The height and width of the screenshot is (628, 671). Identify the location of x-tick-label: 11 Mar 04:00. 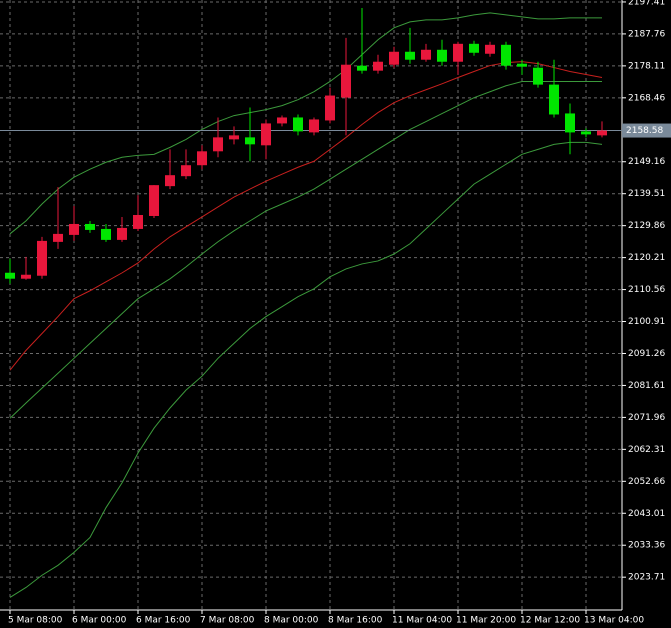
(422, 621).